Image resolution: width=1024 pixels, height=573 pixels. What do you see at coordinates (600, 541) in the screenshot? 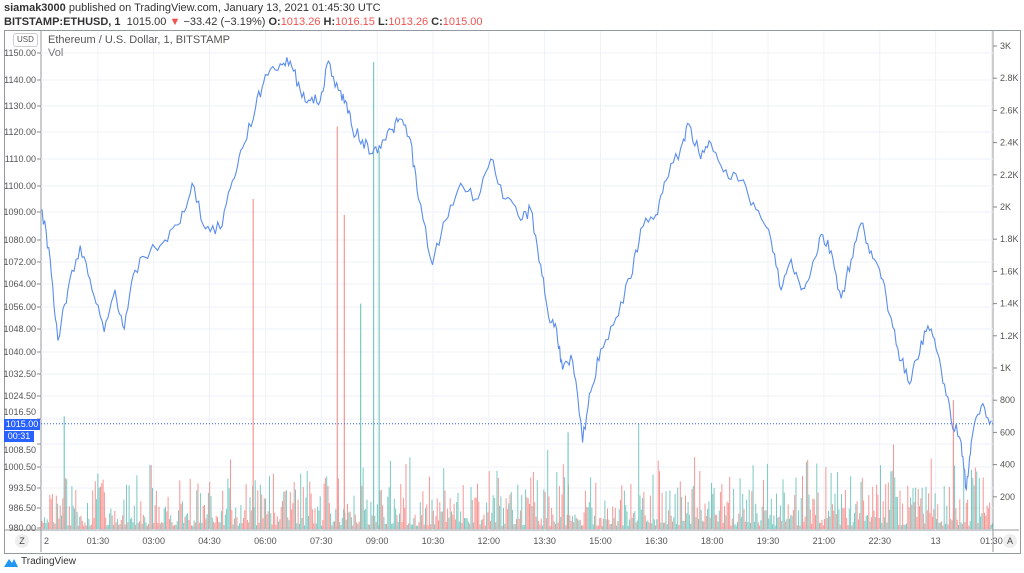
I see `time-tick-label: 15:00` at bounding box center [600, 541].